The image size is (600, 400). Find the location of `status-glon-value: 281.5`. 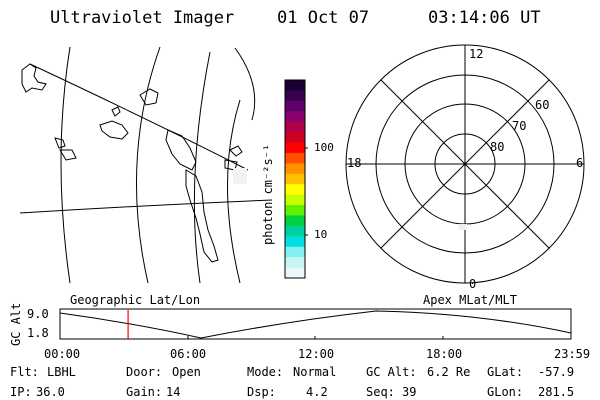

status-glon-value: 281.5 is located at coordinates (556, 392).